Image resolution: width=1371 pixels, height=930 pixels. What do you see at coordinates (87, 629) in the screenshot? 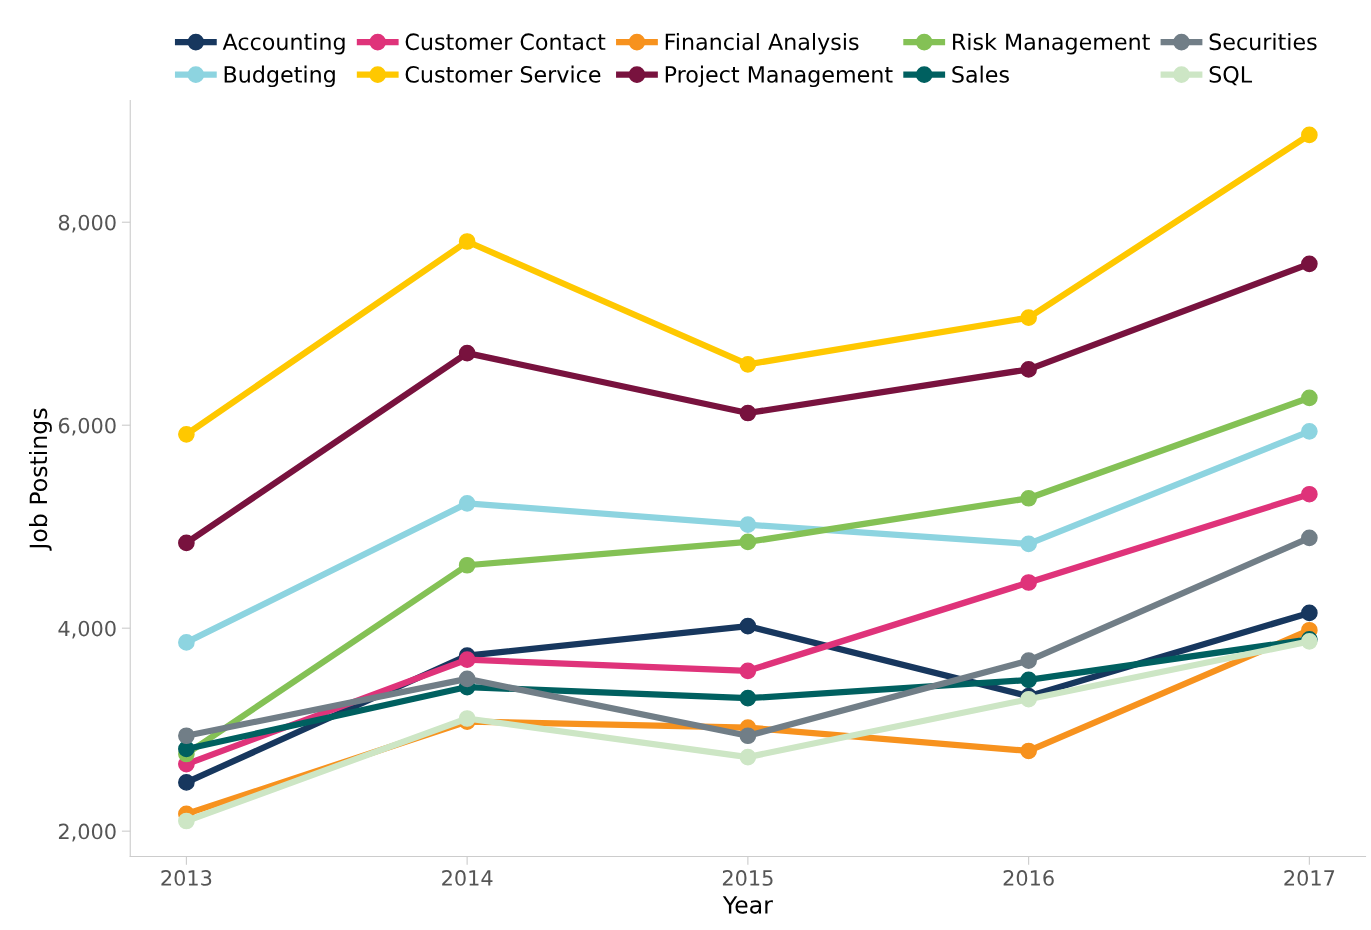
I see `y-tick-label: 4,000` at bounding box center [87, 629].